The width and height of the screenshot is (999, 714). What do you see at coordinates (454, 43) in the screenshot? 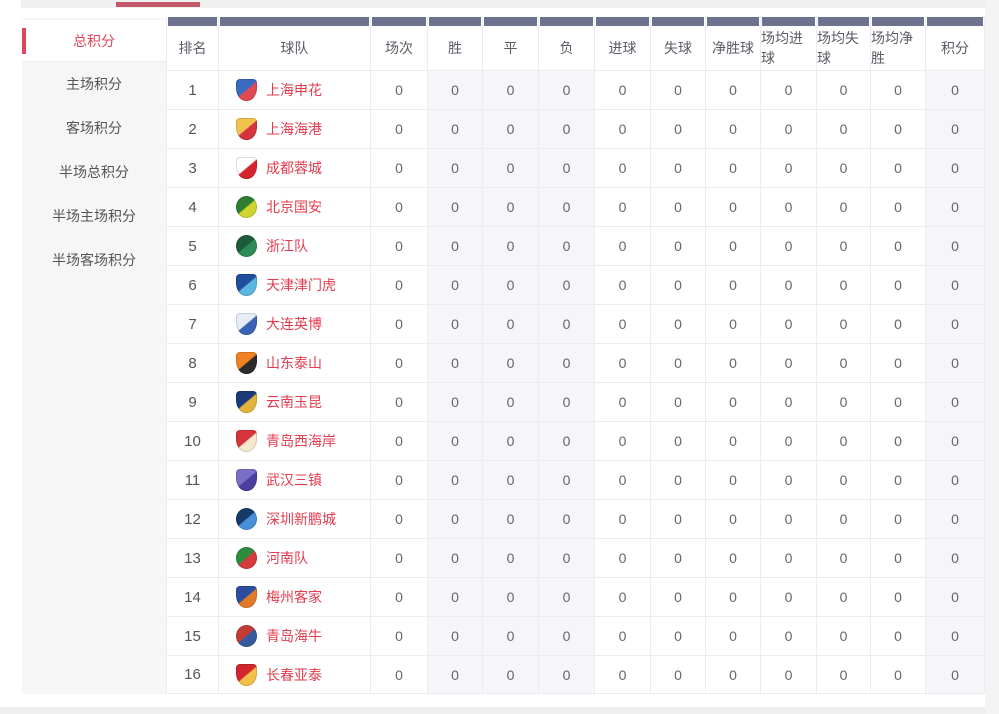
I see `header-cell-win: 胜` at bounding box center [454, 43].